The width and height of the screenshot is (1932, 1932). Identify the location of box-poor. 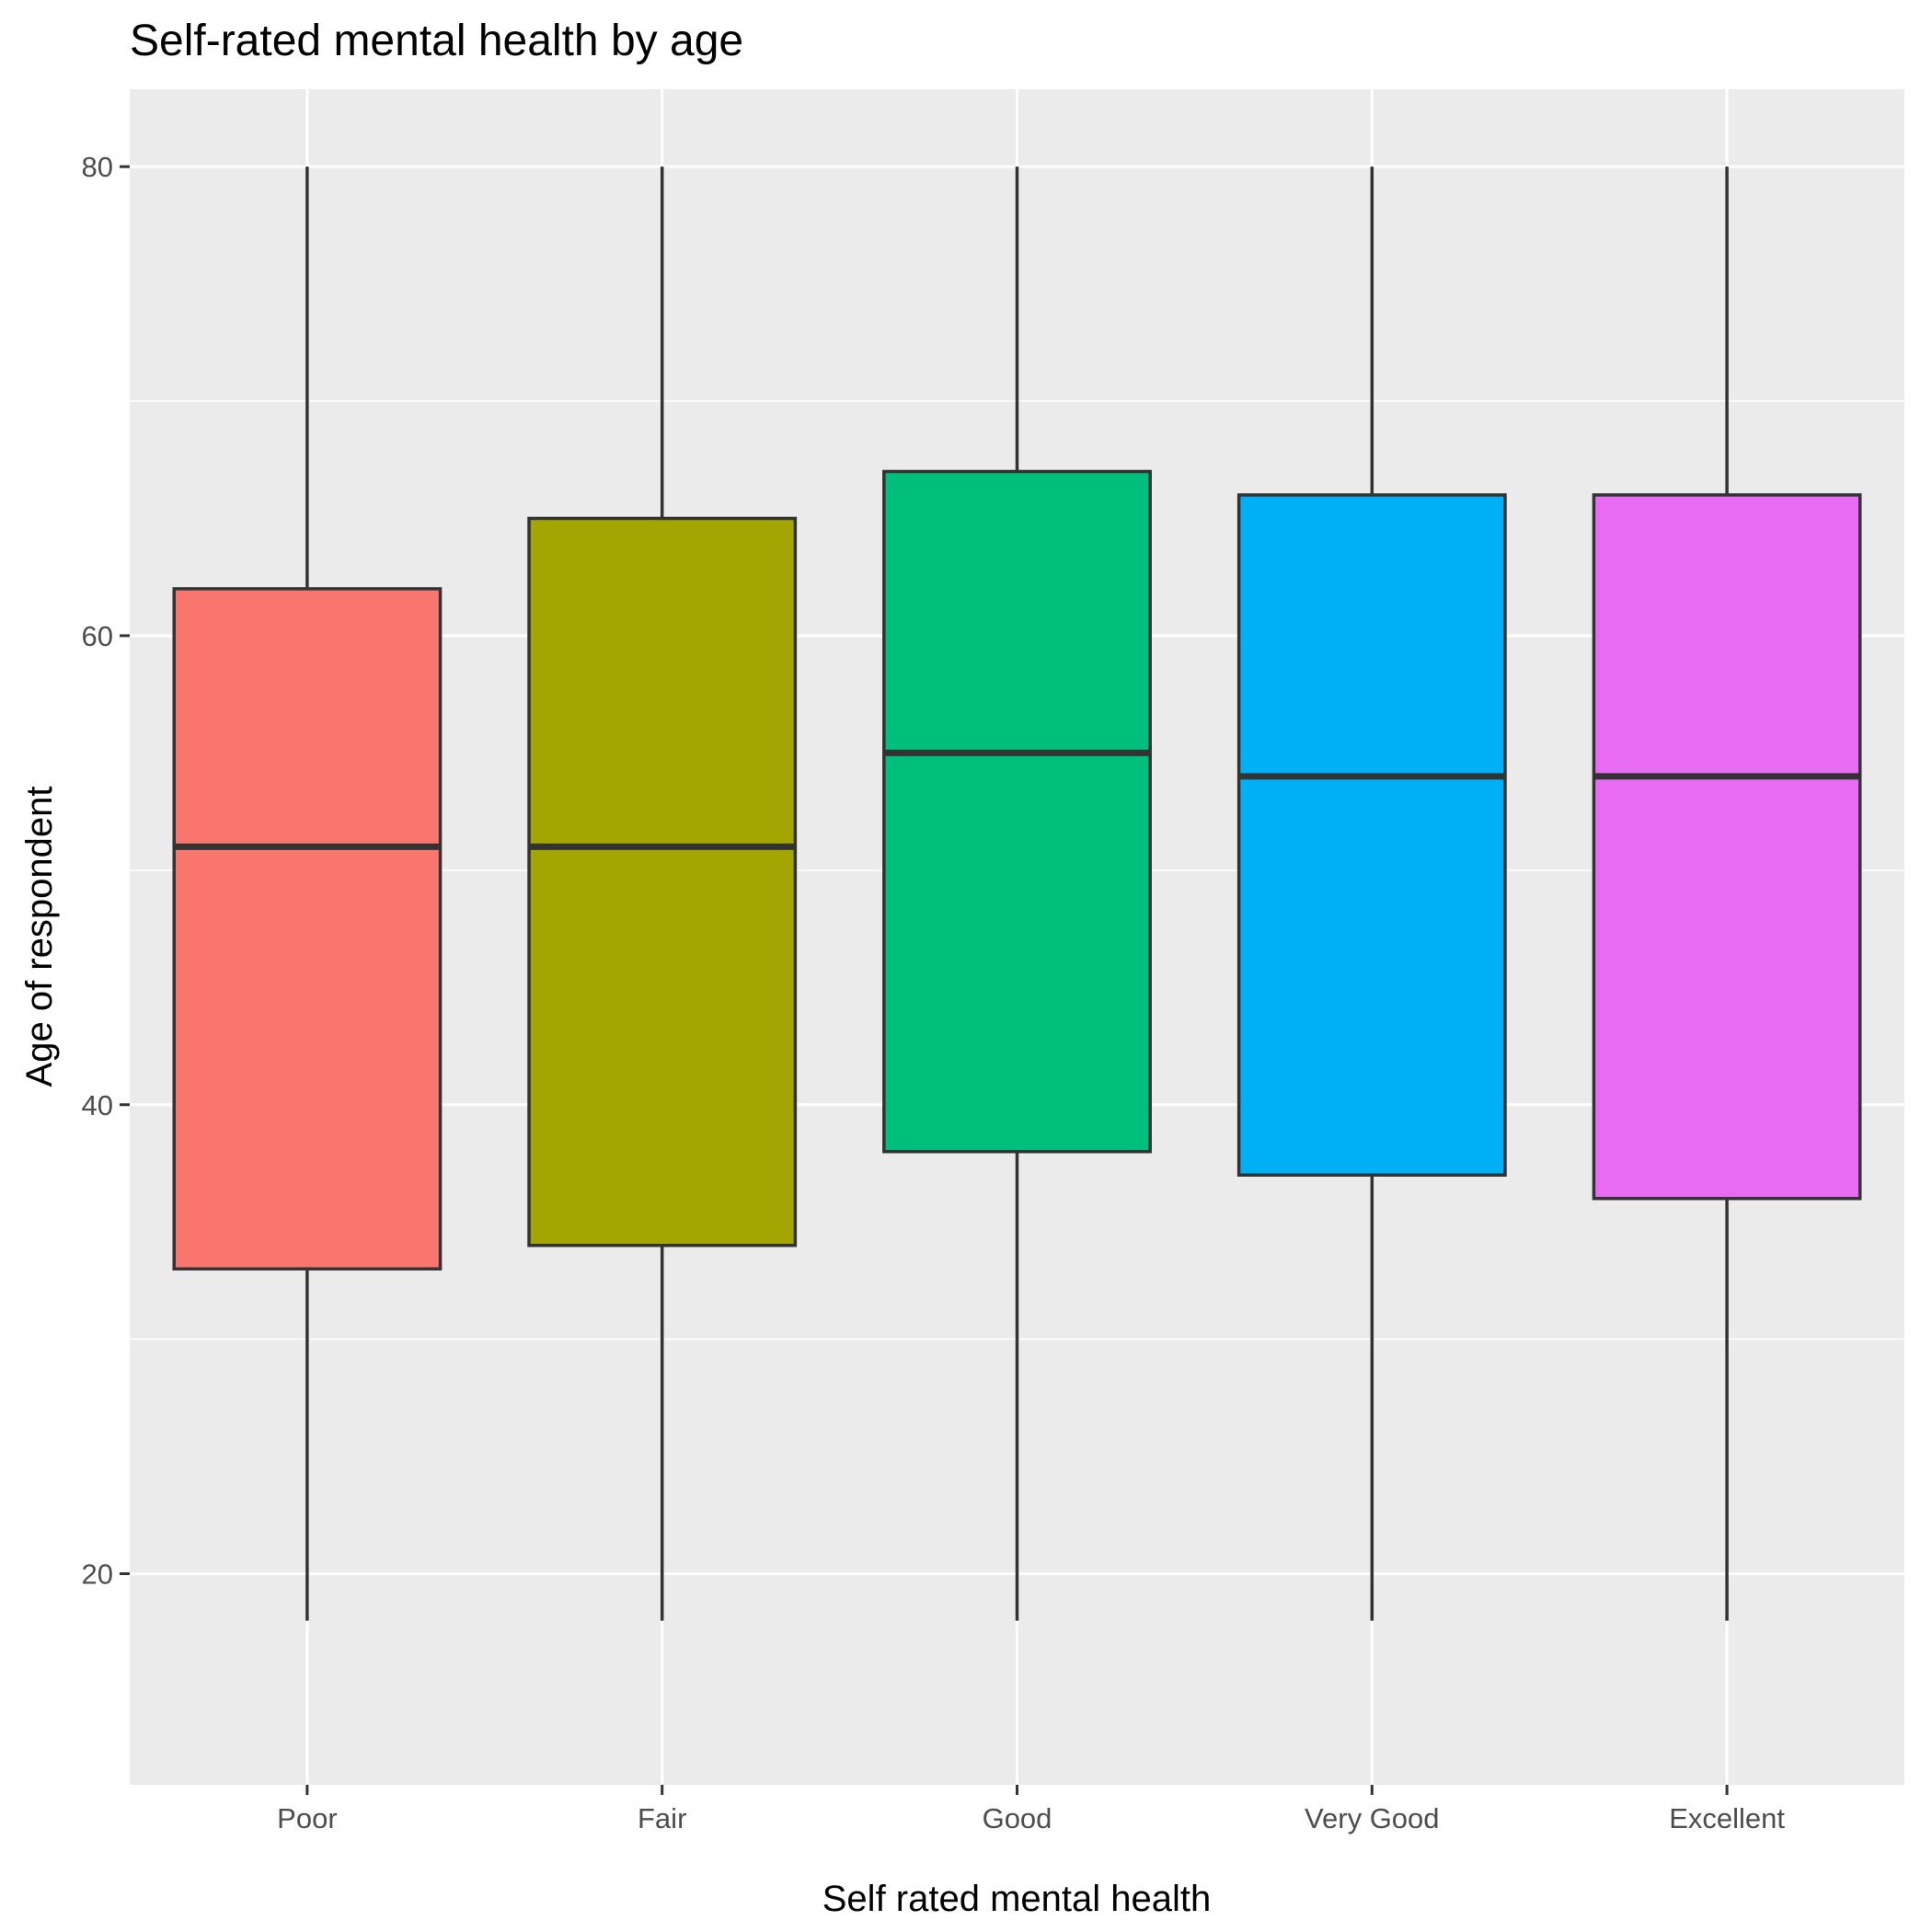
(307, 894).